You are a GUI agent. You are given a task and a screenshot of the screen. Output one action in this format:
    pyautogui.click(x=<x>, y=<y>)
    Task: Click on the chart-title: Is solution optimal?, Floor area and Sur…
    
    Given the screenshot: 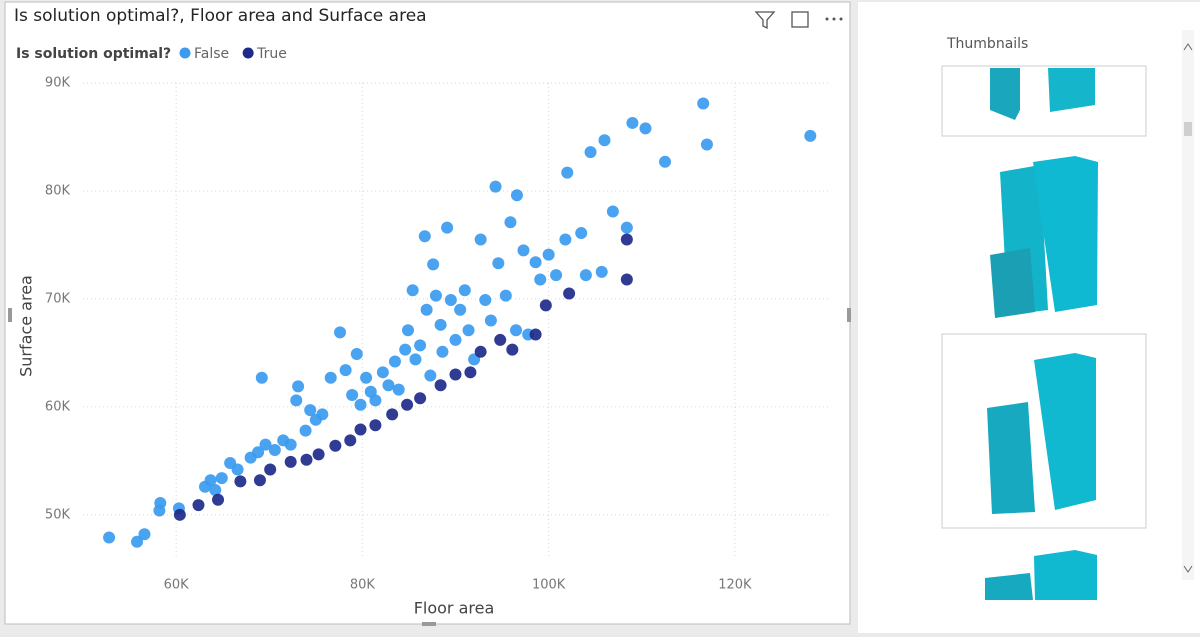 What is the action you would take?
    pyautogui.click(x=220, y=16)
    